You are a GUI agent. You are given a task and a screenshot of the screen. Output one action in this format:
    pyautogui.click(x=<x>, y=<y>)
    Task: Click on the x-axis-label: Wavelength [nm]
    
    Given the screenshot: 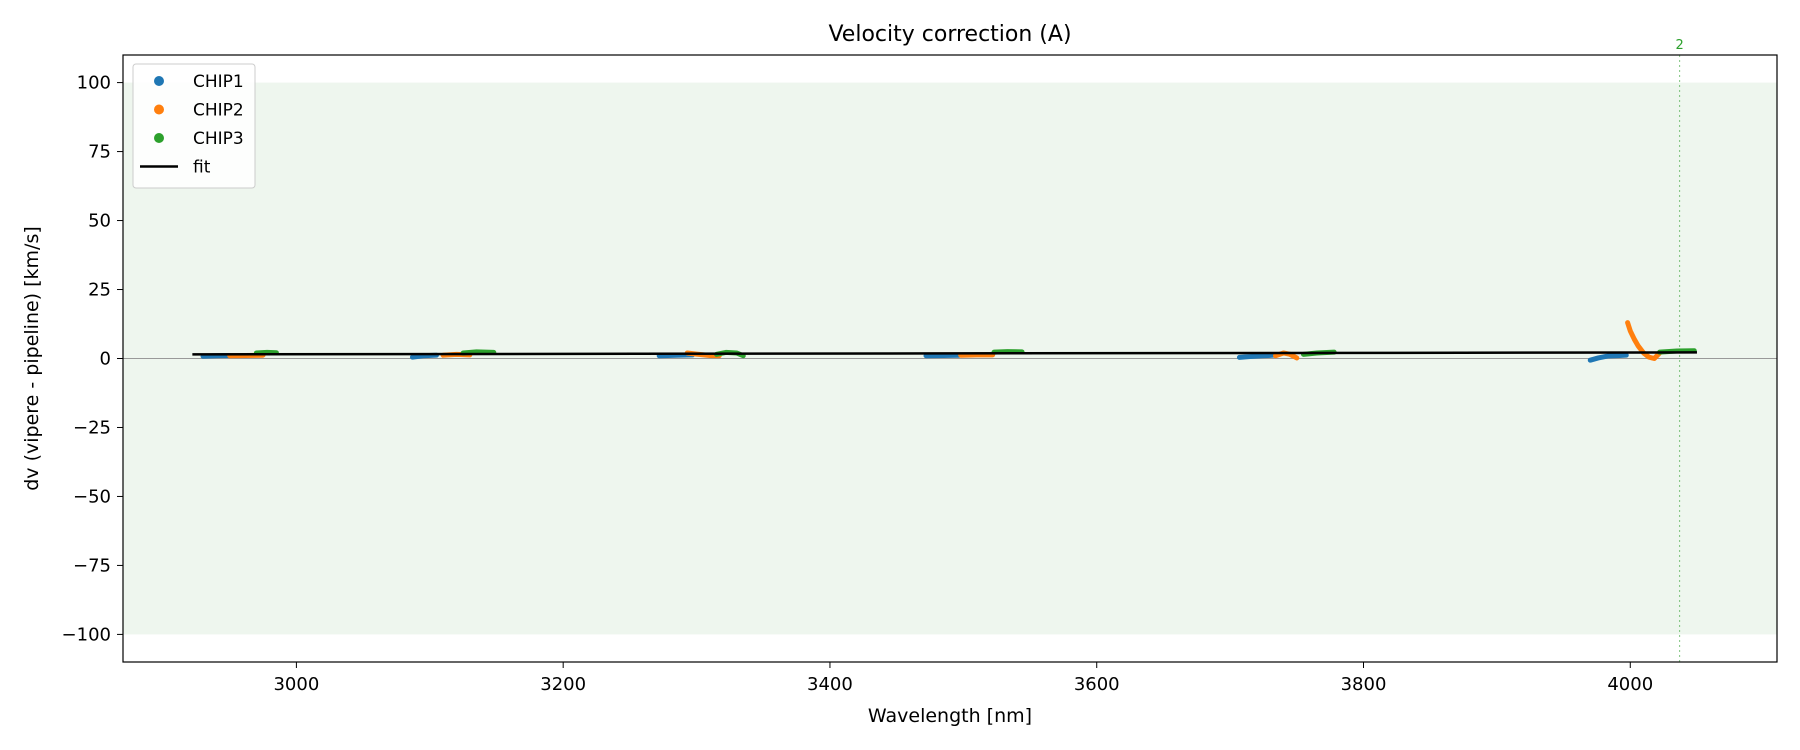 What is the action you would take?
    pyautogui.click(x=950, y=716)
    